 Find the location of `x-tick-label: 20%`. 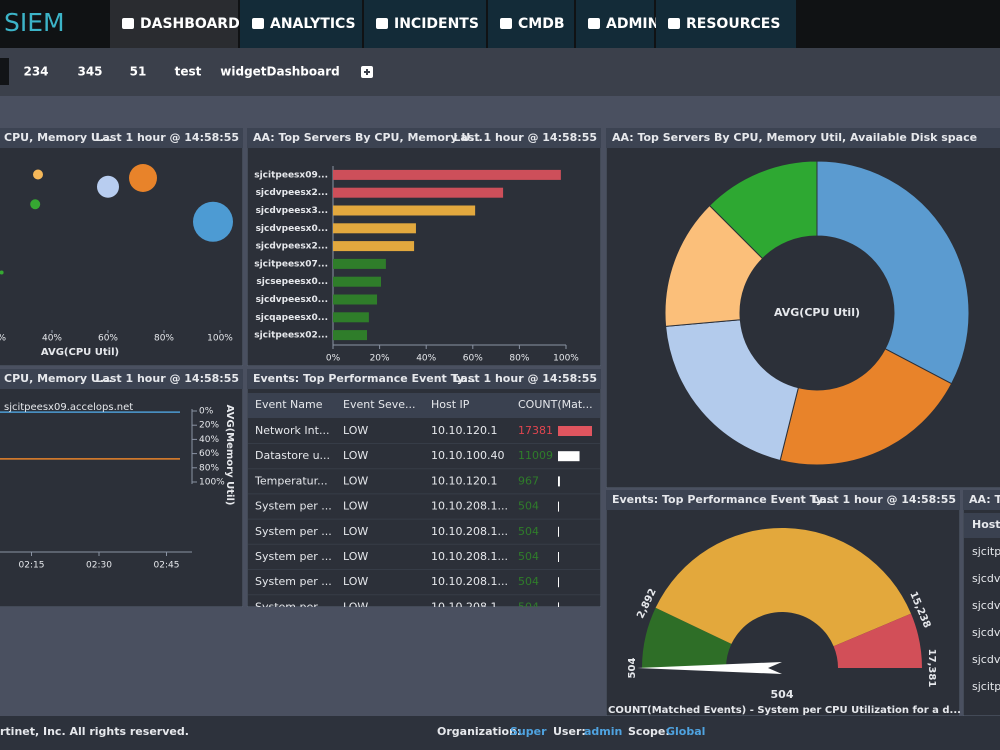

x-tick-label: 20% is located at coordinates (3, 339).